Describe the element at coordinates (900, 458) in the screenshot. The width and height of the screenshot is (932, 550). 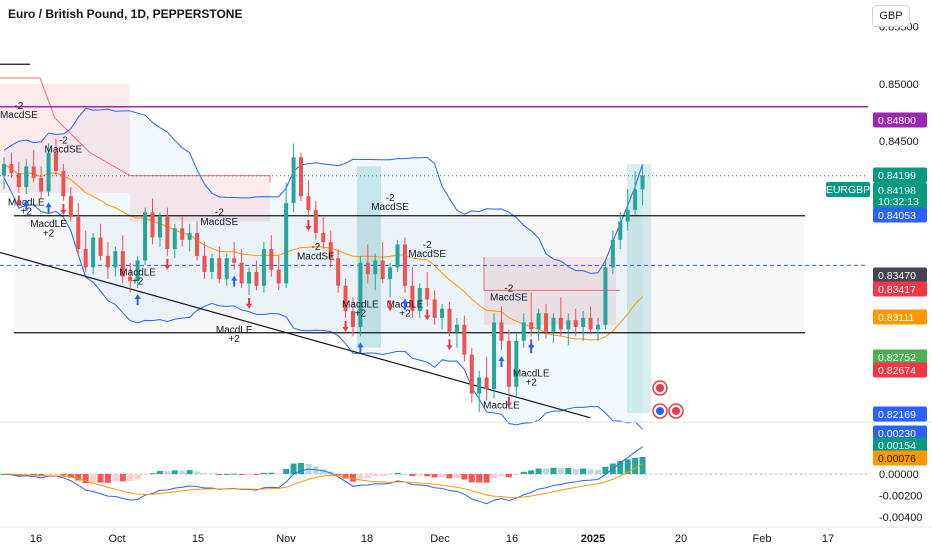
I see `macd-badge: 0.00076` at that location.